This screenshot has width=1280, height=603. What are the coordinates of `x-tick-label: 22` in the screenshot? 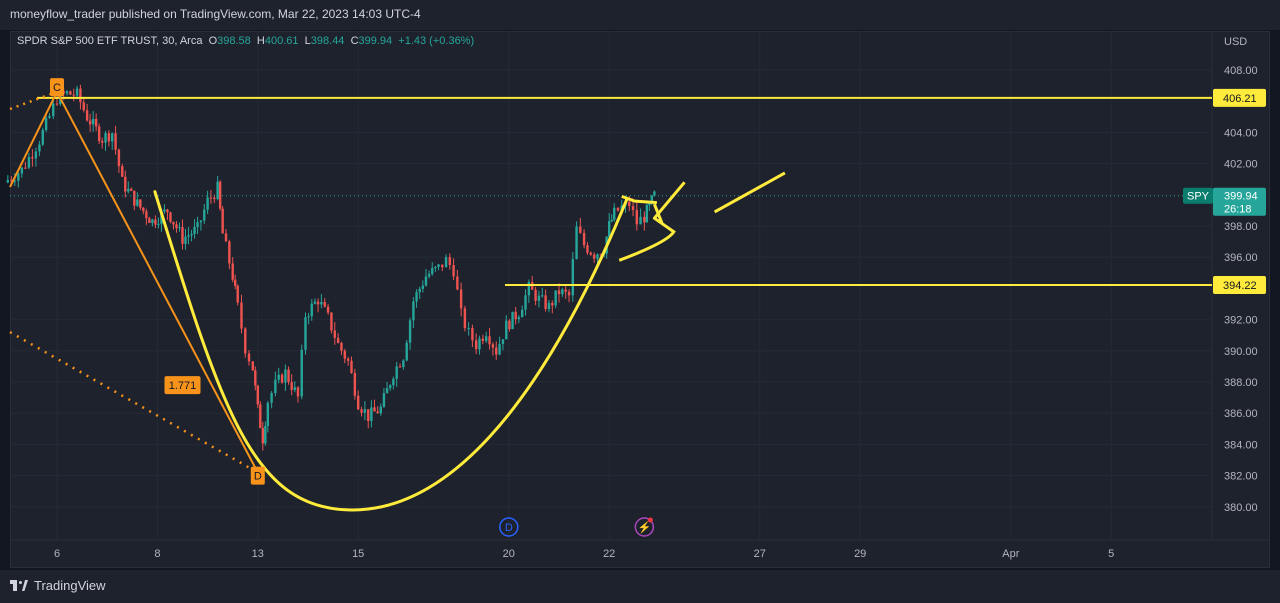 It's located at (609, 554).